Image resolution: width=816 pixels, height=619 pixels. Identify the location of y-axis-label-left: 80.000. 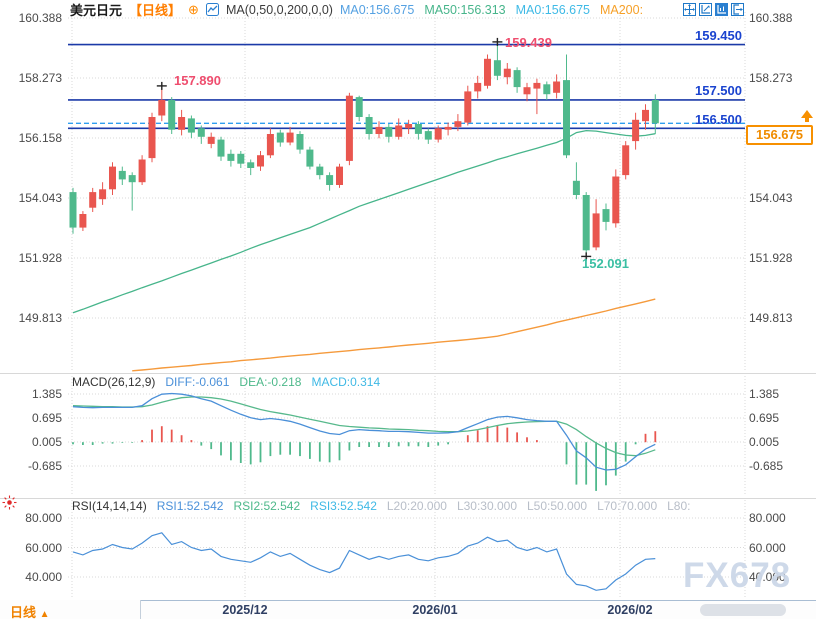
(43, 518).